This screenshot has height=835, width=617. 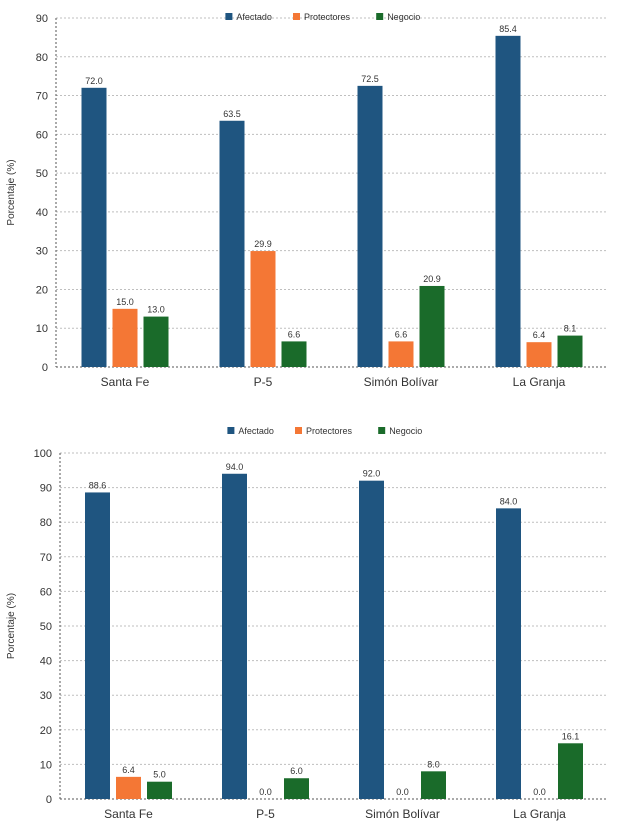 What do you see at coordinates (571, 736) in the screenshot?
I see `data-label: 16.1` at bounding box center [571, 736].